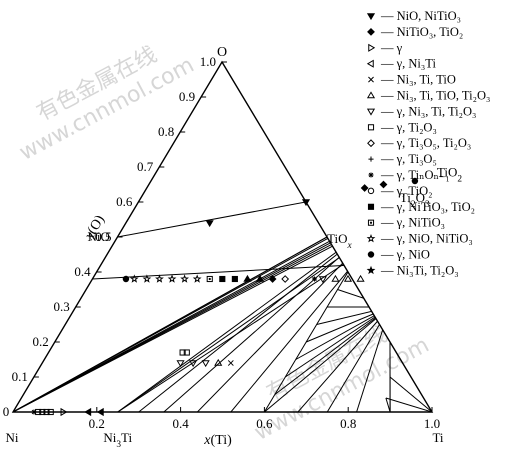 This screenshot has height=450, width=516. What do you see at coordinates (230, 363) in the screenshot?
I see `data-point-cross` at bounding box center [230, 363].